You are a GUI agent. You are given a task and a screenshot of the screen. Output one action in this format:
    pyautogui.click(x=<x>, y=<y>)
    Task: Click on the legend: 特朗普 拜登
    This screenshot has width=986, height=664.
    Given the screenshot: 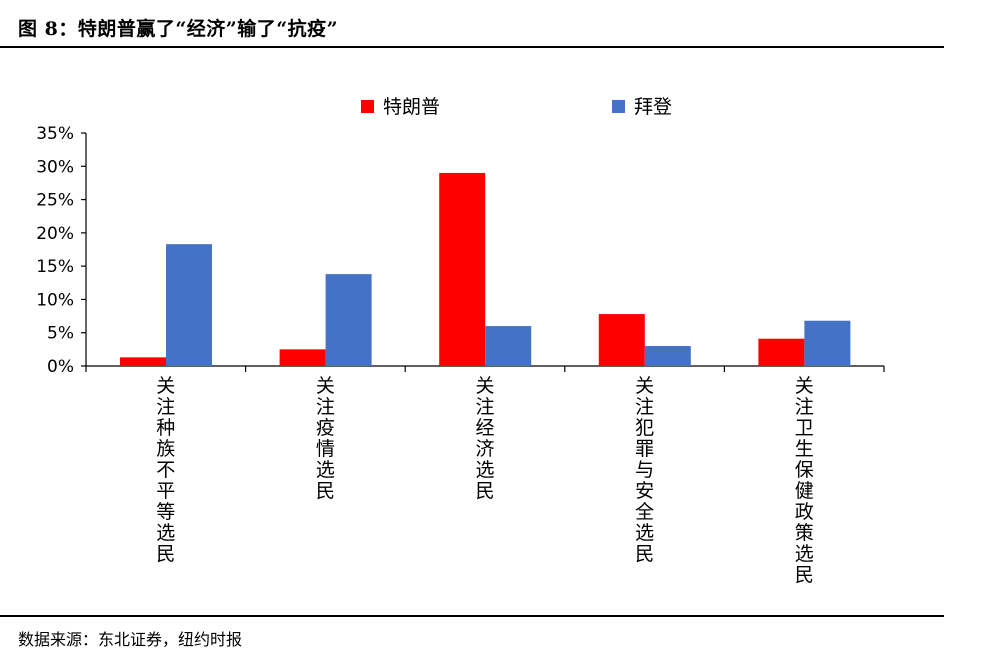 What is the action you would take?
    pyautogui.click(x=516, y=107)
    